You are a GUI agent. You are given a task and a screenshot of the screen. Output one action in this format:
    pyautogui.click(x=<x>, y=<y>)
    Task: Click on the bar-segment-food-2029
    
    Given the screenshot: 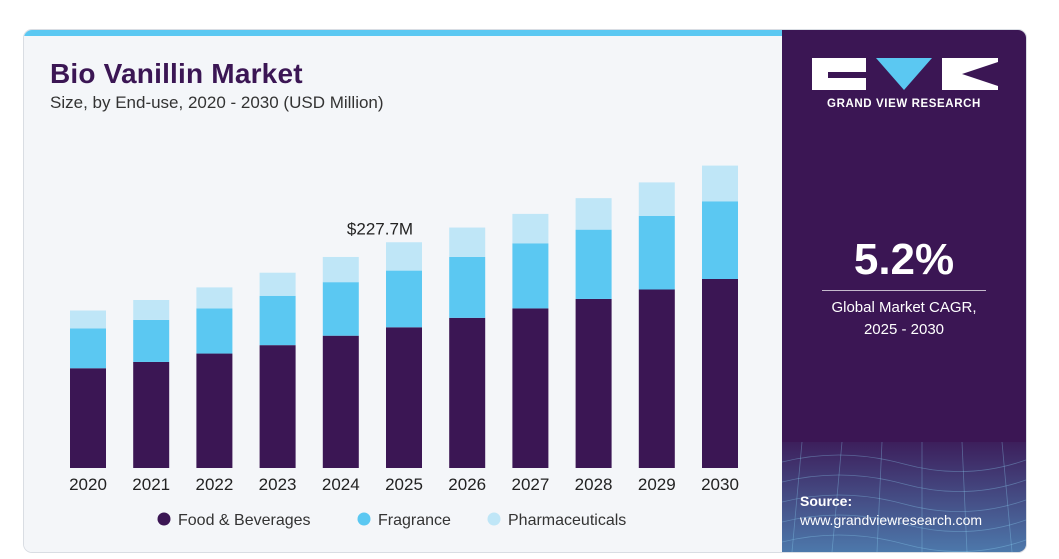 What is the action you would take?
    pyautogui.click(x=656, y=378)
    